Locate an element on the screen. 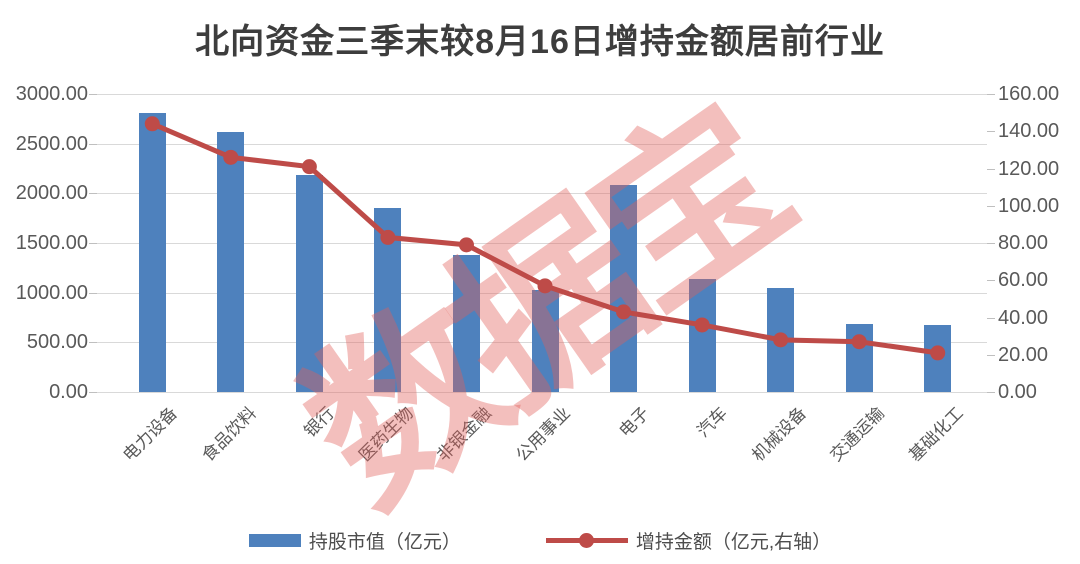  legend-item-line: 增持金额（亿元,右轴） is located at coordinates (688, 540).